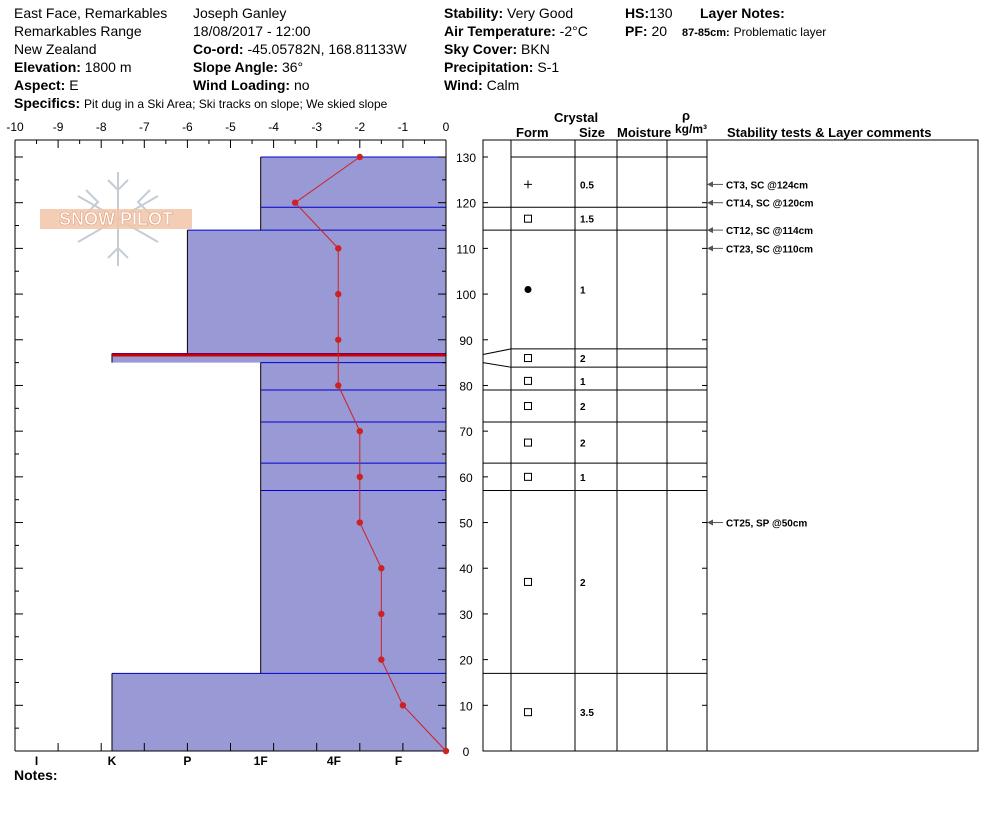 The image size is (994, 840). I want to click on temp-tick-label: -8, so click(101, 127).